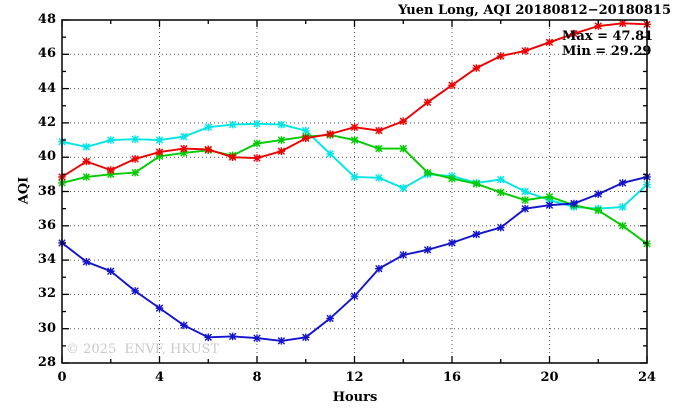  I want to click on y-tick-label: 44, so click(46, 88).